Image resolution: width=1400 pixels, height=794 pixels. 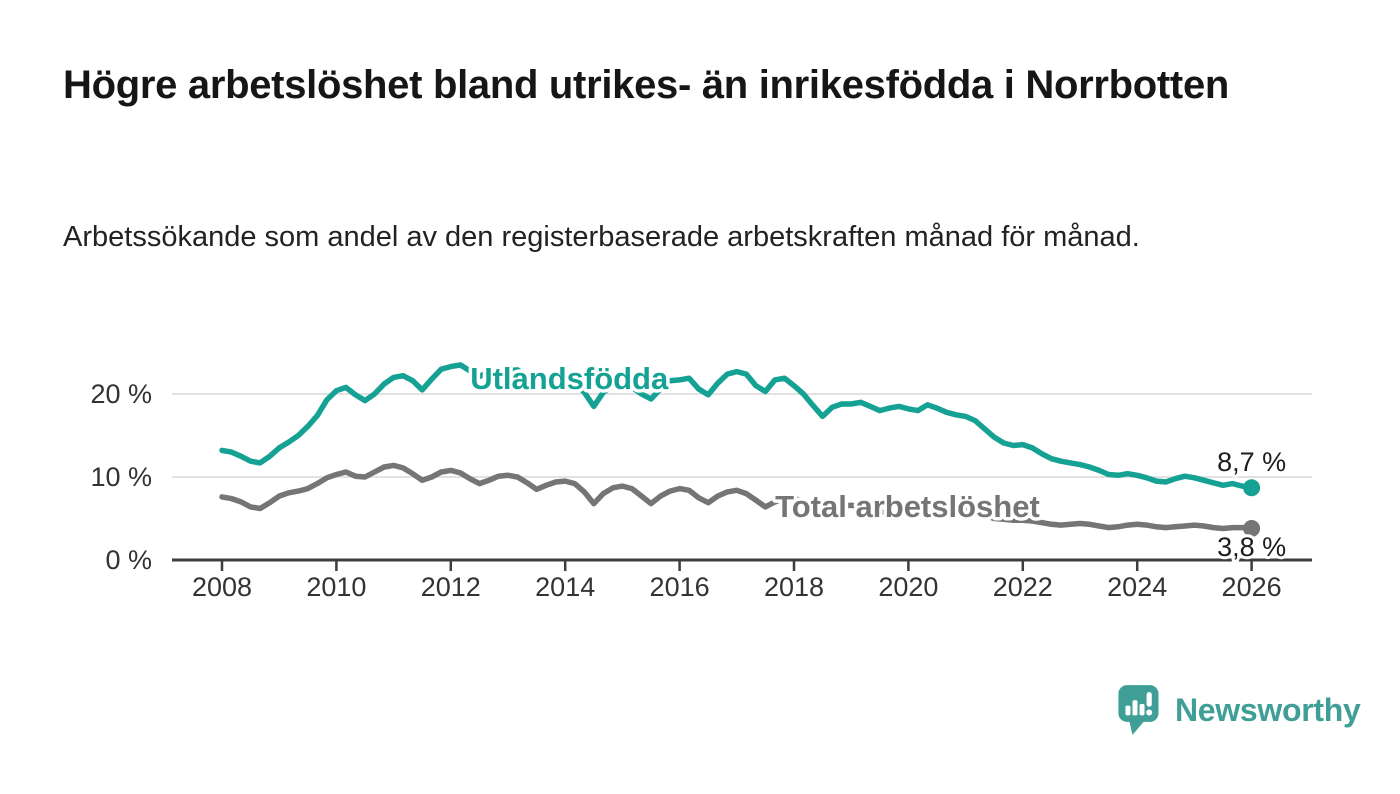 What do you see at coordinates (1252, 587) in the screenshot?
I see `x-tick-label: 2026` at bounding box center [1252, 587].